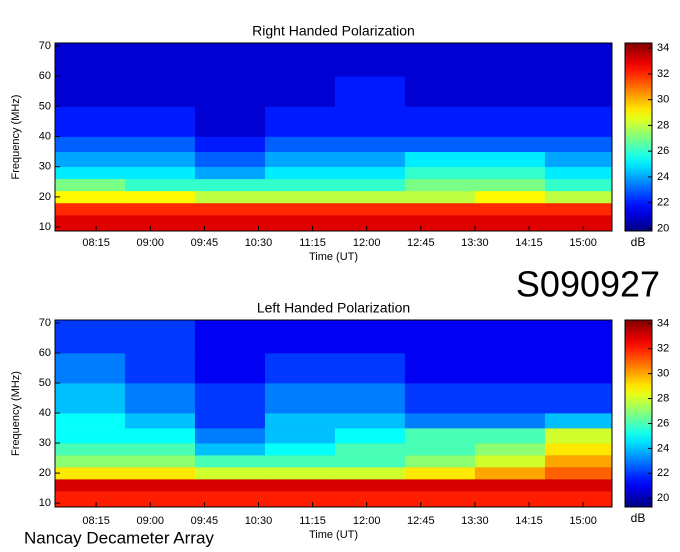 The height and width of the screenshot is (552, 680). Describe the element at coordinates (45, 167) in the screenshot. I see `y-tick-label: 30` at that location.